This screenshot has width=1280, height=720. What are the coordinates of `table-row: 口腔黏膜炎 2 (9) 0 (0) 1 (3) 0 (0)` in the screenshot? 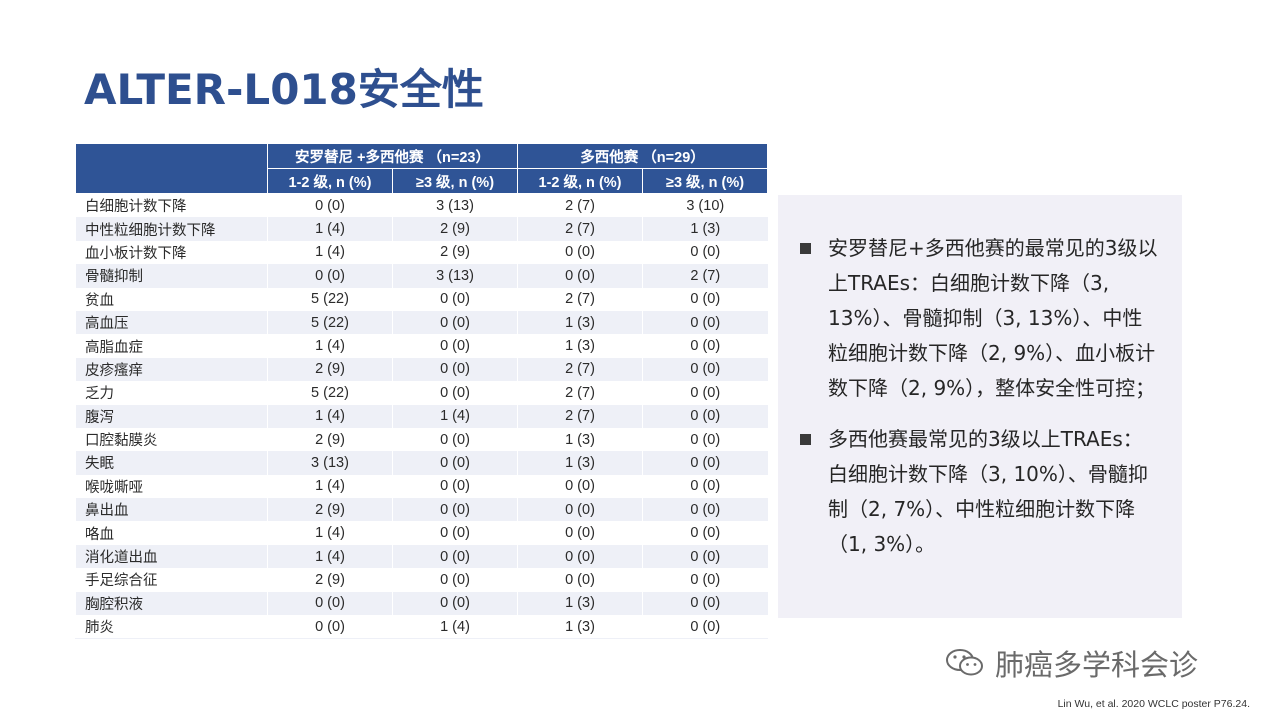 It's located at (421, 439).